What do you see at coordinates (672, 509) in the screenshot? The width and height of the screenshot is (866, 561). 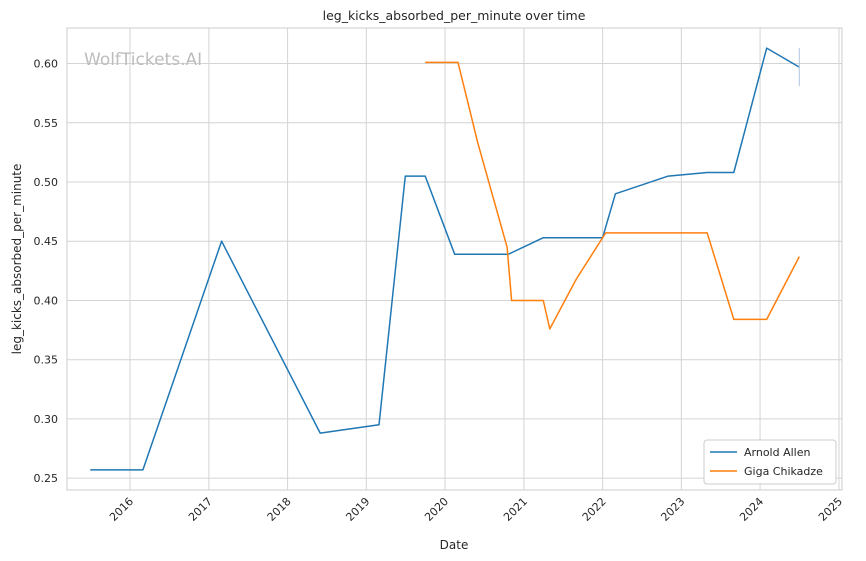 I see `x-tick-label: 2023` at bounding box center [672, 509].